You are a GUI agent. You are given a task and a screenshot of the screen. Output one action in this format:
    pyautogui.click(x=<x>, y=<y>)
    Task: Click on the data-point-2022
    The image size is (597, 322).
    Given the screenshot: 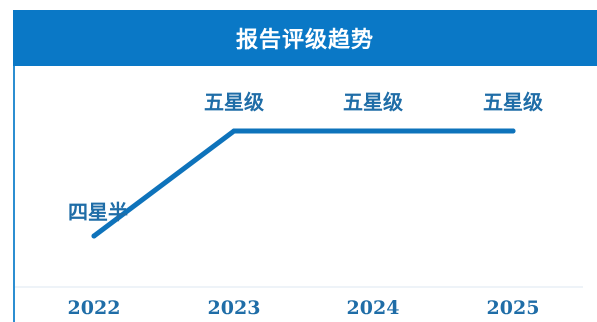 What is the action you would take?
    pyautogui.click(x=94, y=236)
    